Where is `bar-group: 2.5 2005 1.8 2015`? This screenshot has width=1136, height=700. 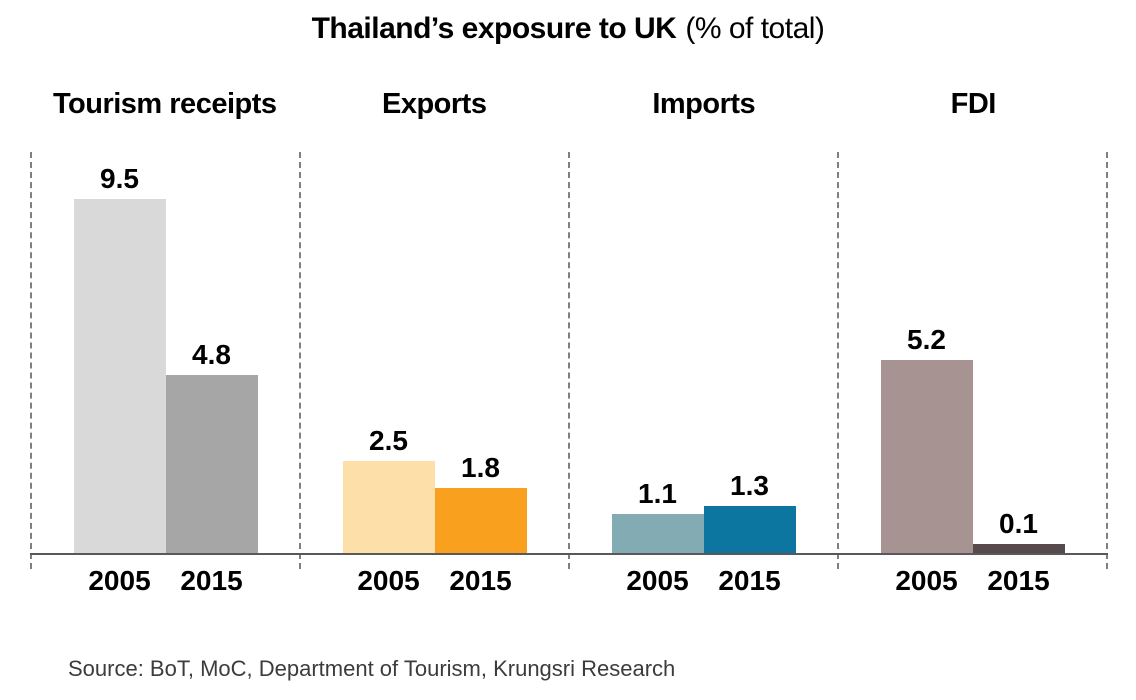
bar-group: 2.5 2005 1.8 2015 is located at coordinates (434, 510).